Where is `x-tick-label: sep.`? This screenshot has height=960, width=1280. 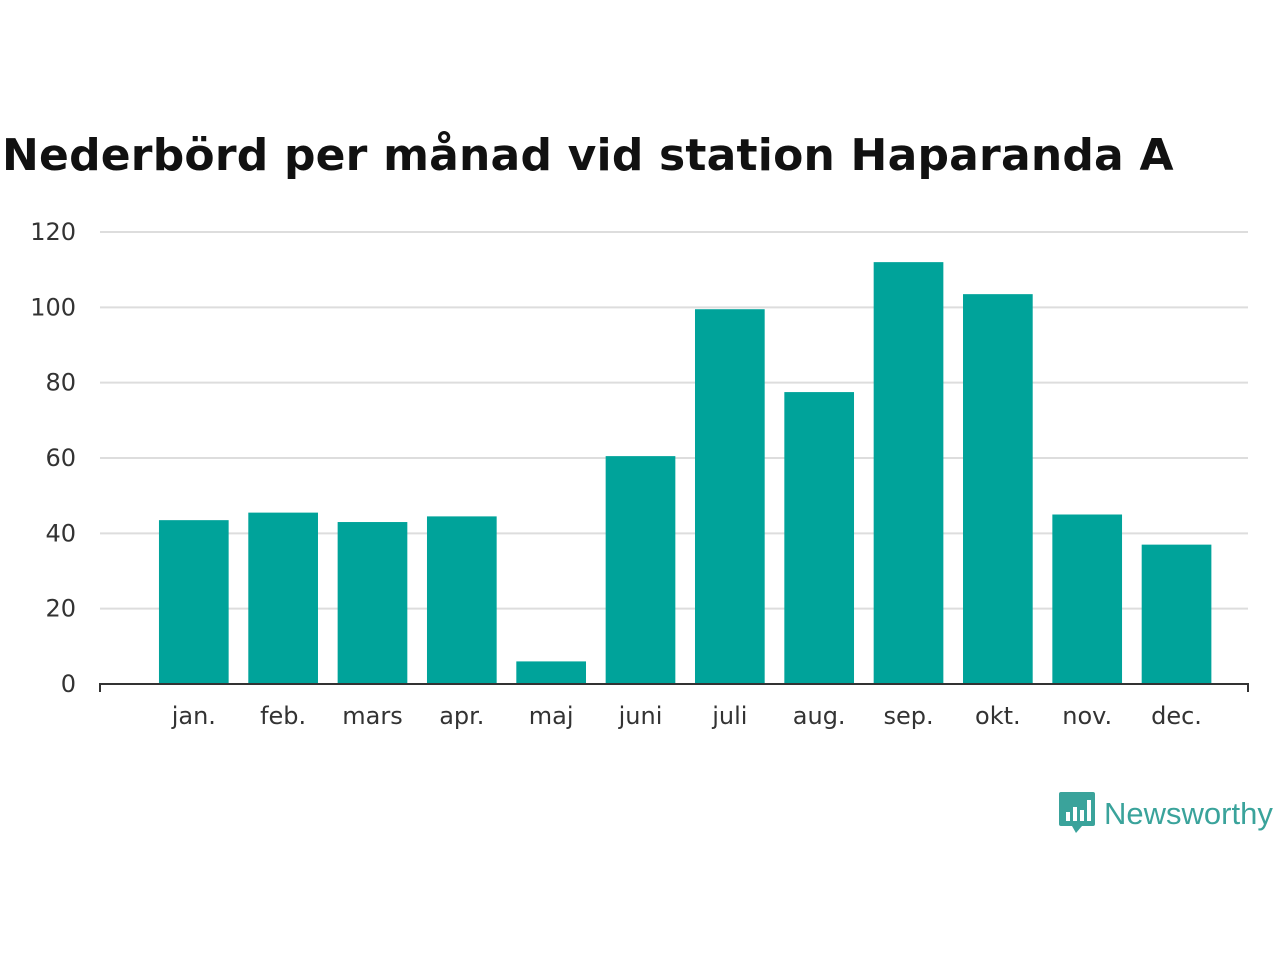
x-tick-label: sep. is located at coordinates (908, 716).